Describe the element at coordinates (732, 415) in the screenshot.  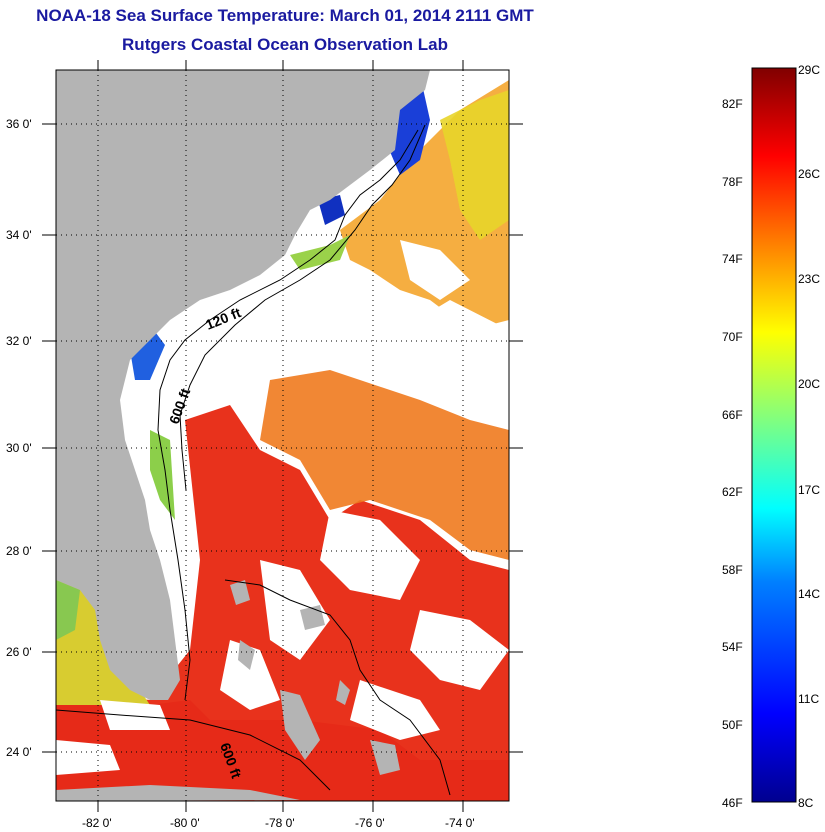
I see `colorbar-f-66: 66F` at that location.